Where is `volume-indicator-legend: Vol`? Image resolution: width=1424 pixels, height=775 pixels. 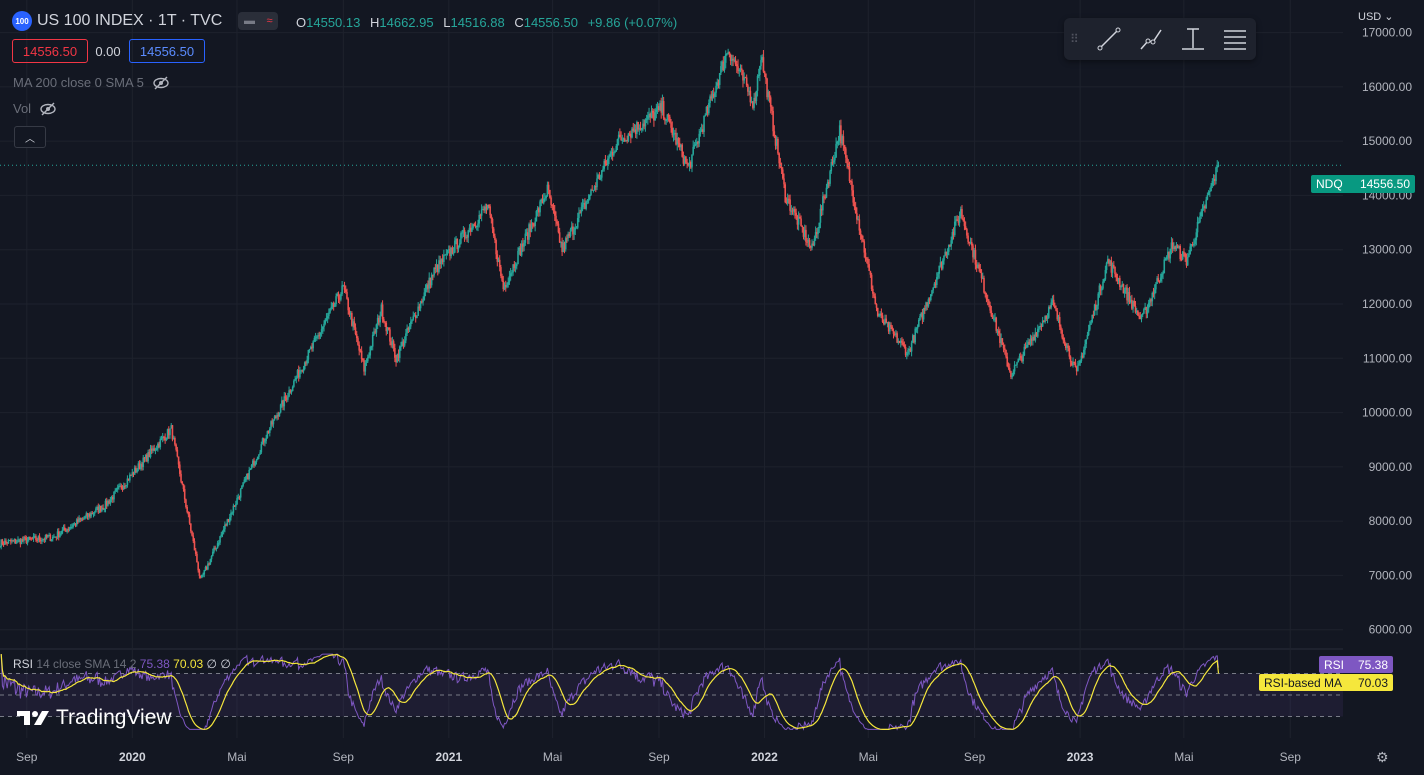 volume-indicator-legend: Vol is located at coordinates (35, 108).